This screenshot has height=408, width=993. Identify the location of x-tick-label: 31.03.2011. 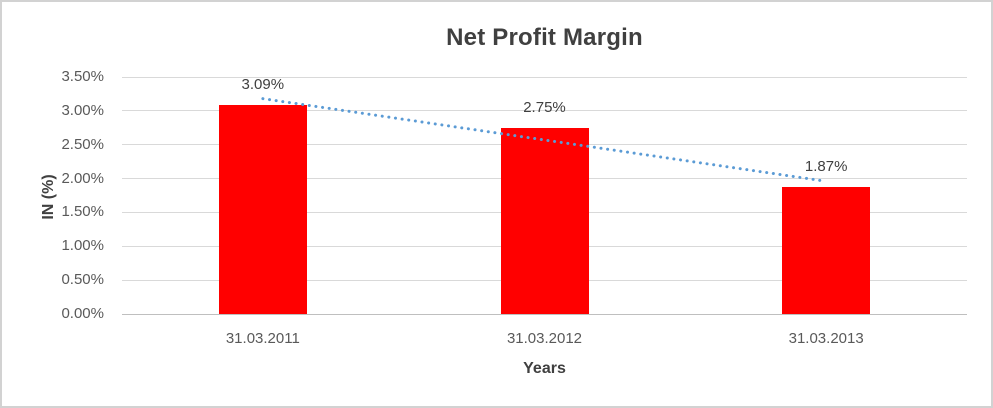
(262, 338).